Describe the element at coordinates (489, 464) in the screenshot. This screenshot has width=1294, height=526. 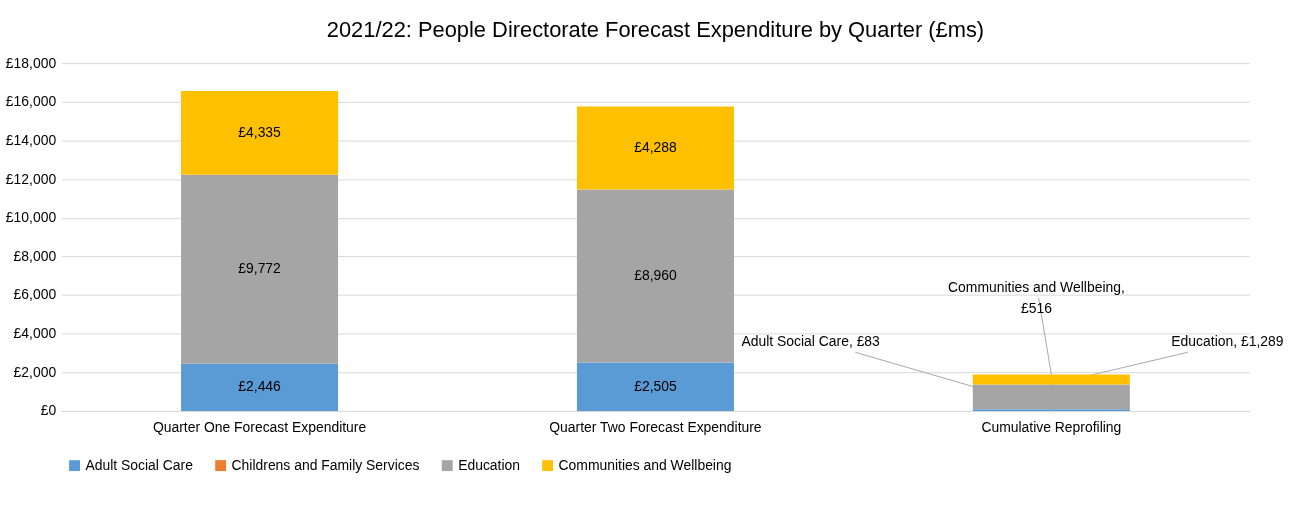
I see `legend-label: Education` at that location.